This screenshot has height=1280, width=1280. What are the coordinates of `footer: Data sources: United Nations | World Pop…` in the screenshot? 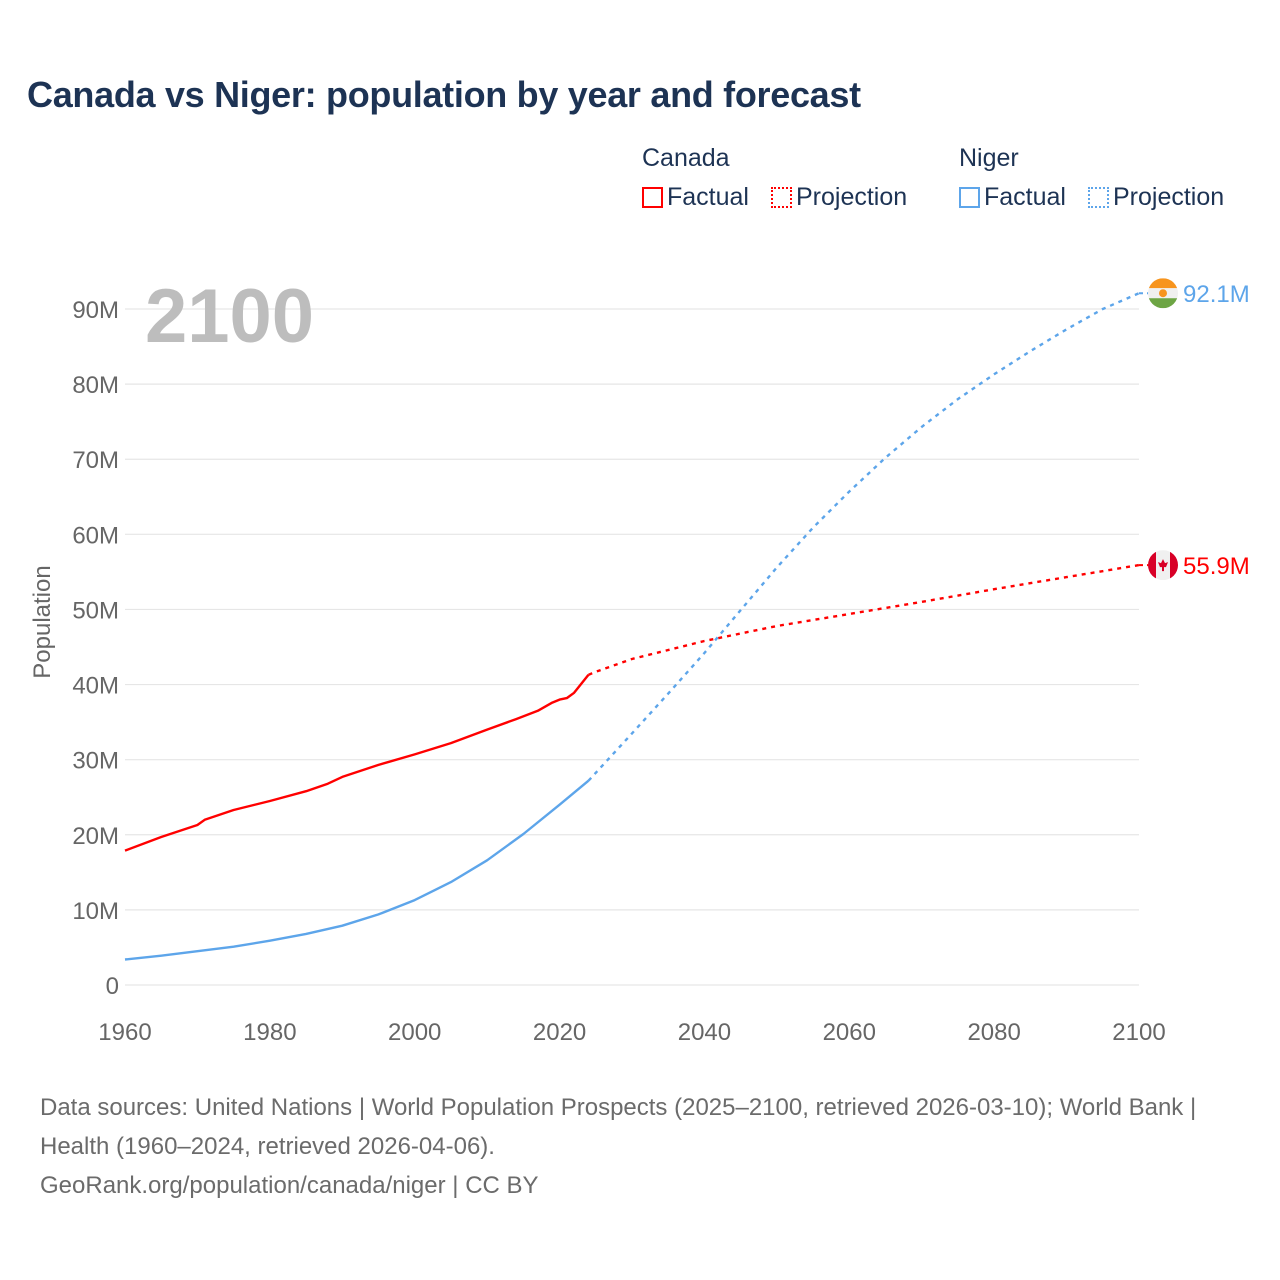 It's located at (635, 1146).